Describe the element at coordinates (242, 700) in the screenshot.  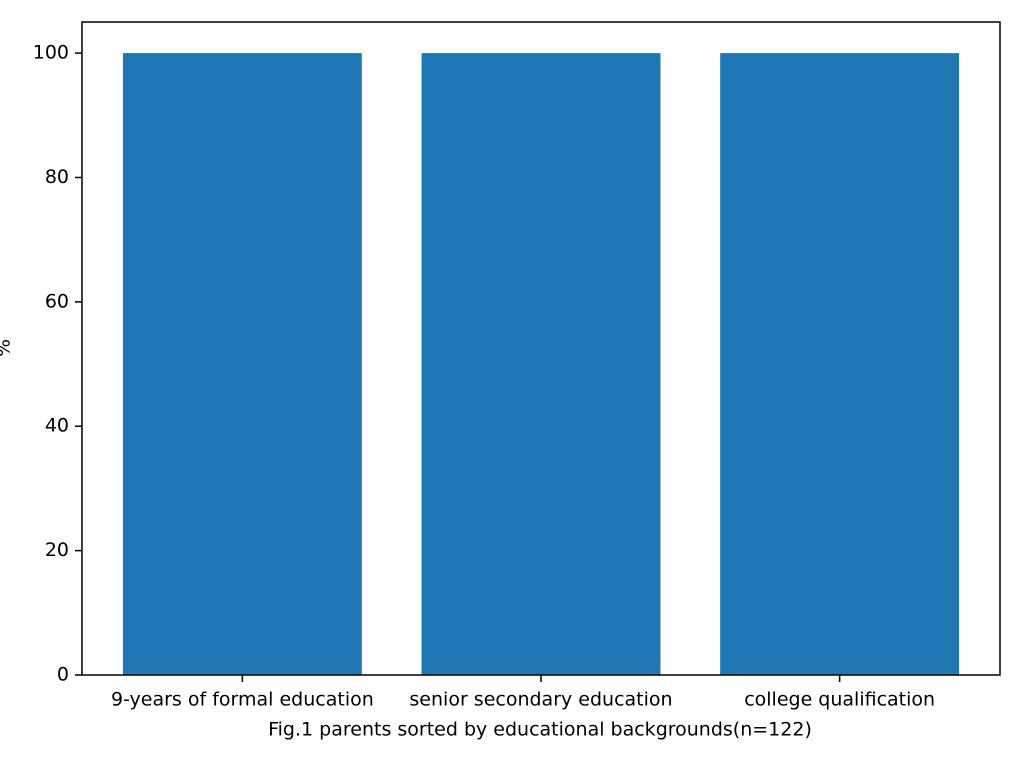
I see `x-tick-label: 9-years of formal education` at that location.